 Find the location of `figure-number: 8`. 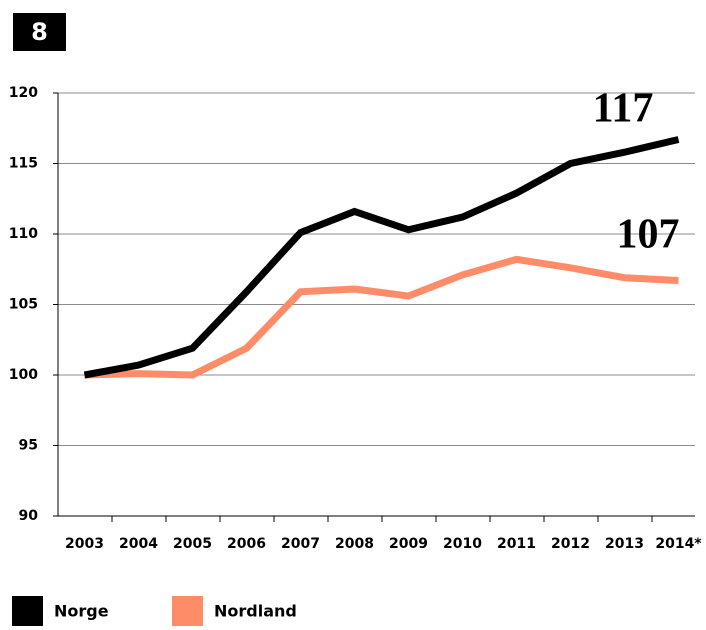

figure-number: 8 is located at coordinates (39, 32).